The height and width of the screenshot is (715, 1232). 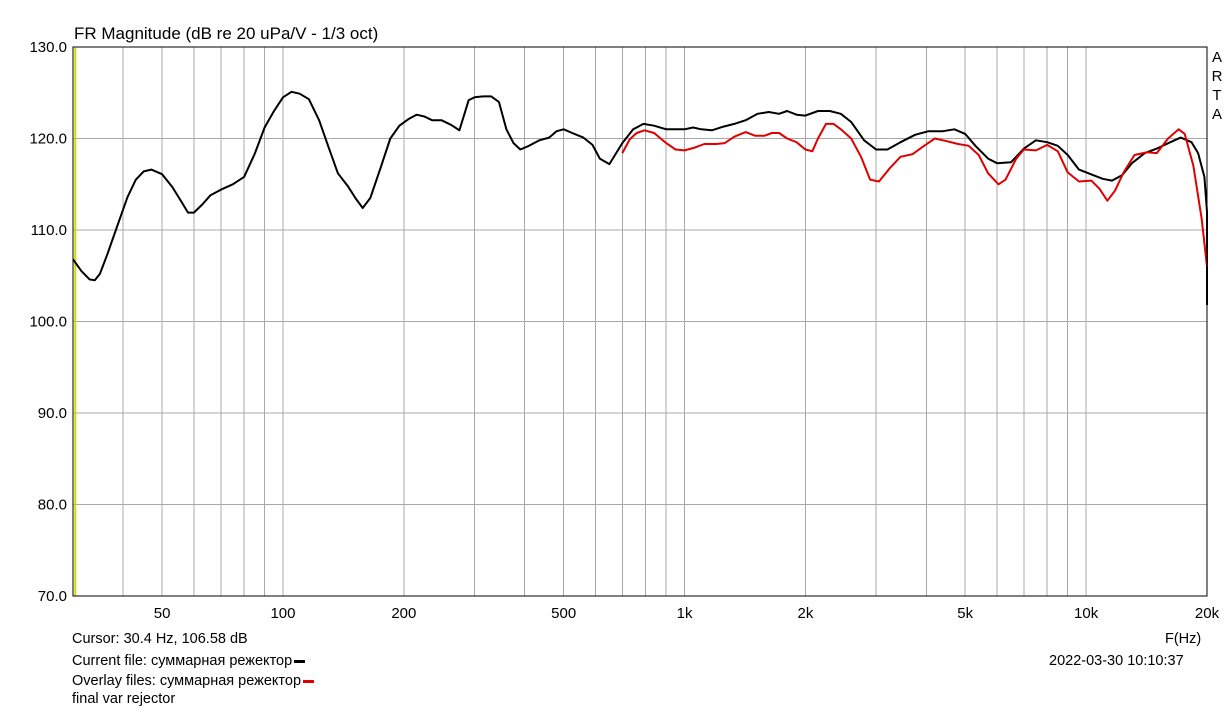 I want to click on y-tick-label: 120.0, so click(x=48, y=139).